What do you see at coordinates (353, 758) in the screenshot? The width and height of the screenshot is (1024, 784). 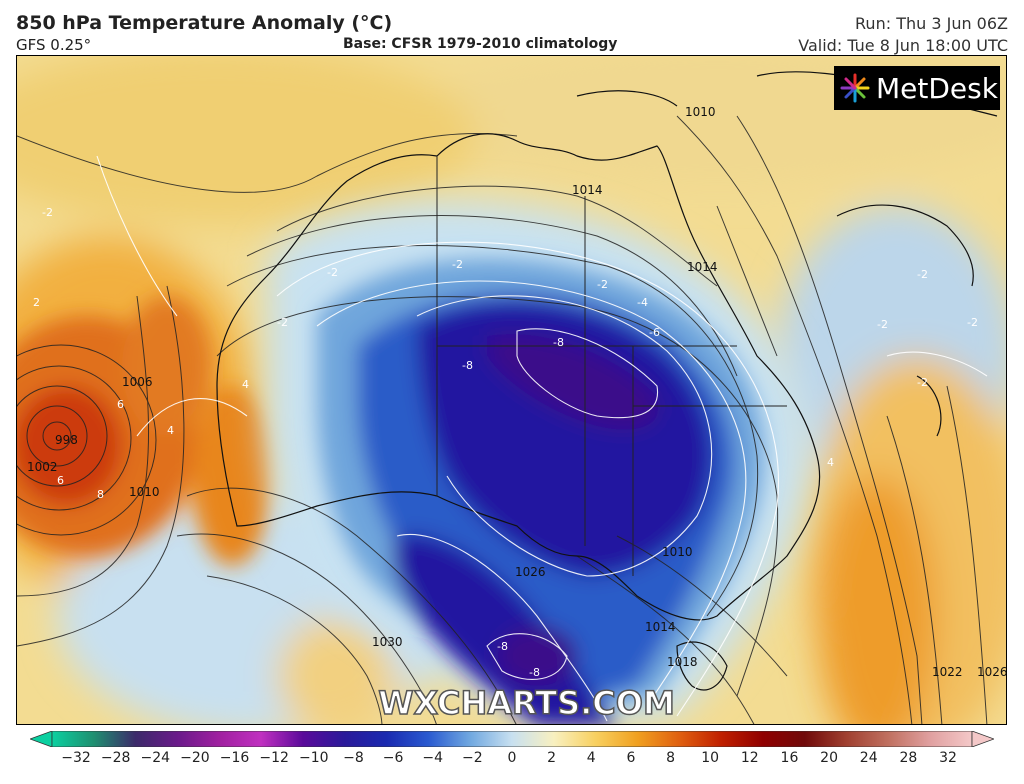 I see `colorbar-tick-label: −8` at bounding box center [353, 758].